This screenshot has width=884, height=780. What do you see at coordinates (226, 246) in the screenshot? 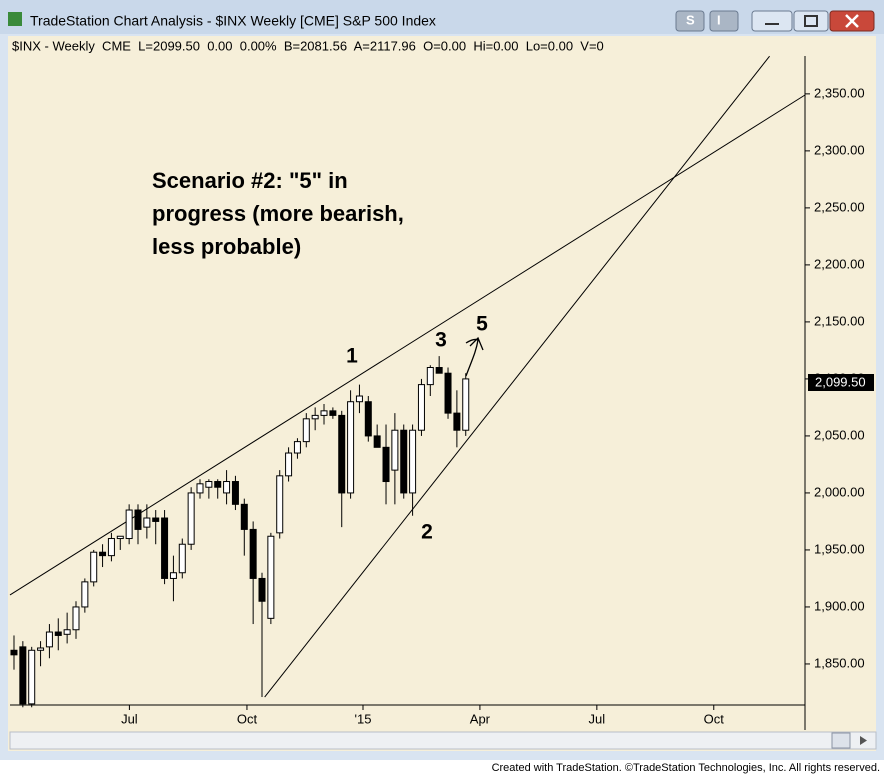
I see `annotation: less probable)` at bounding box center [226, 246].